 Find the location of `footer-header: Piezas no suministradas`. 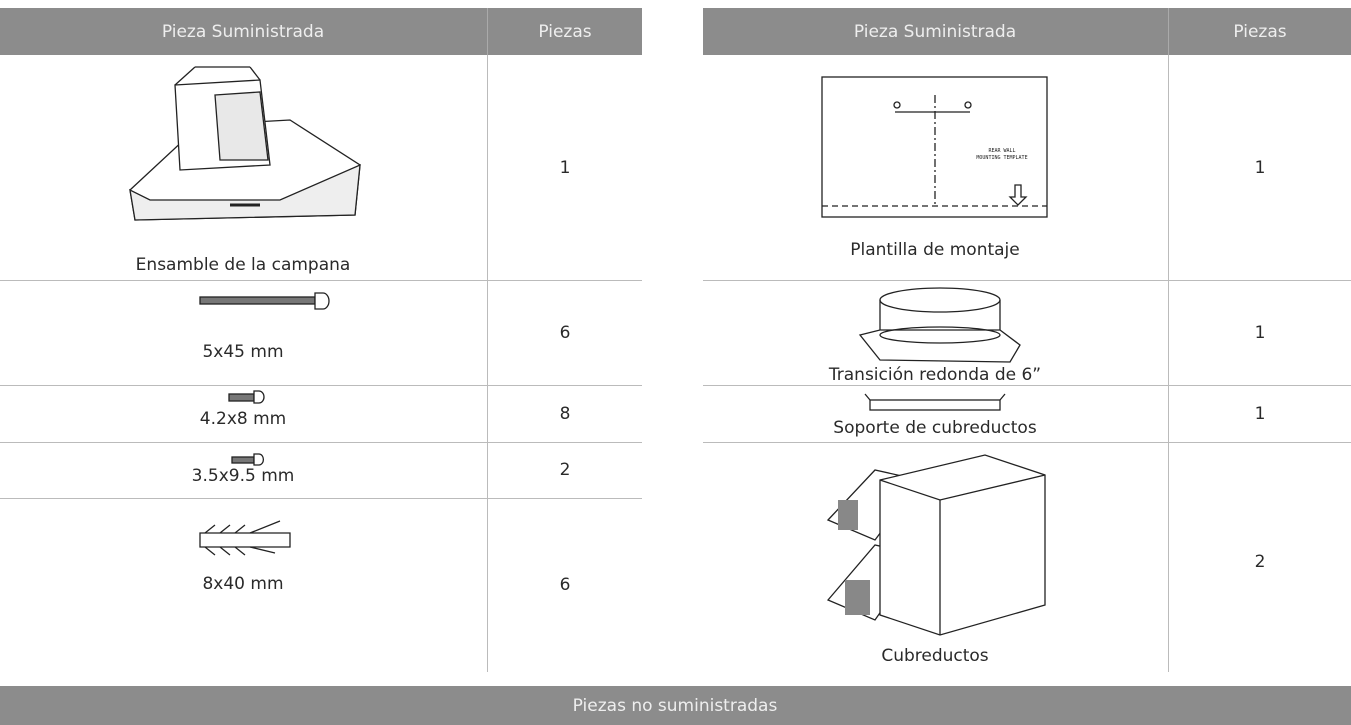

footer-header: Piezas no suministradas is located at coordinates (675, 706).